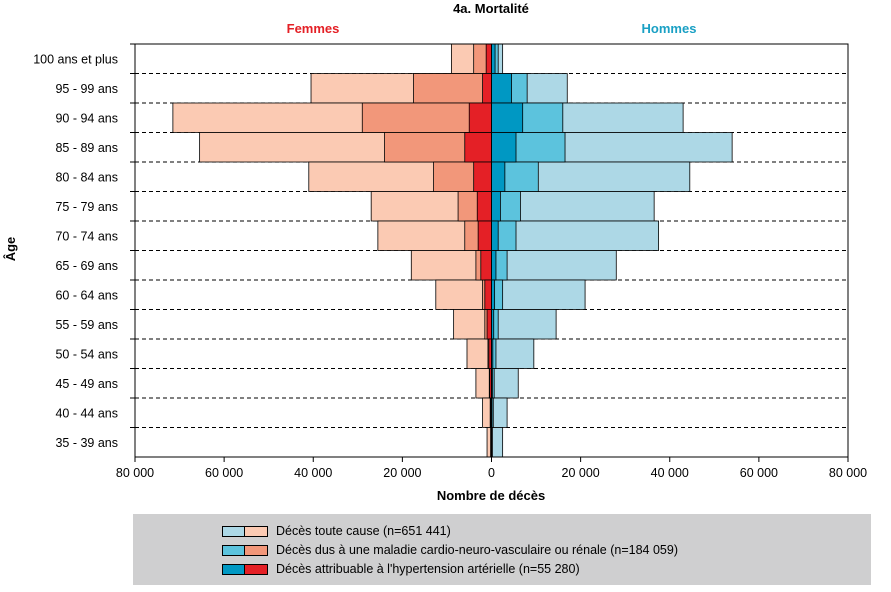 Image resolution: width=891 pixels, height=592 pixels. I want to click on y-tick-label: 60 - 64 ans, so click(86, 295).